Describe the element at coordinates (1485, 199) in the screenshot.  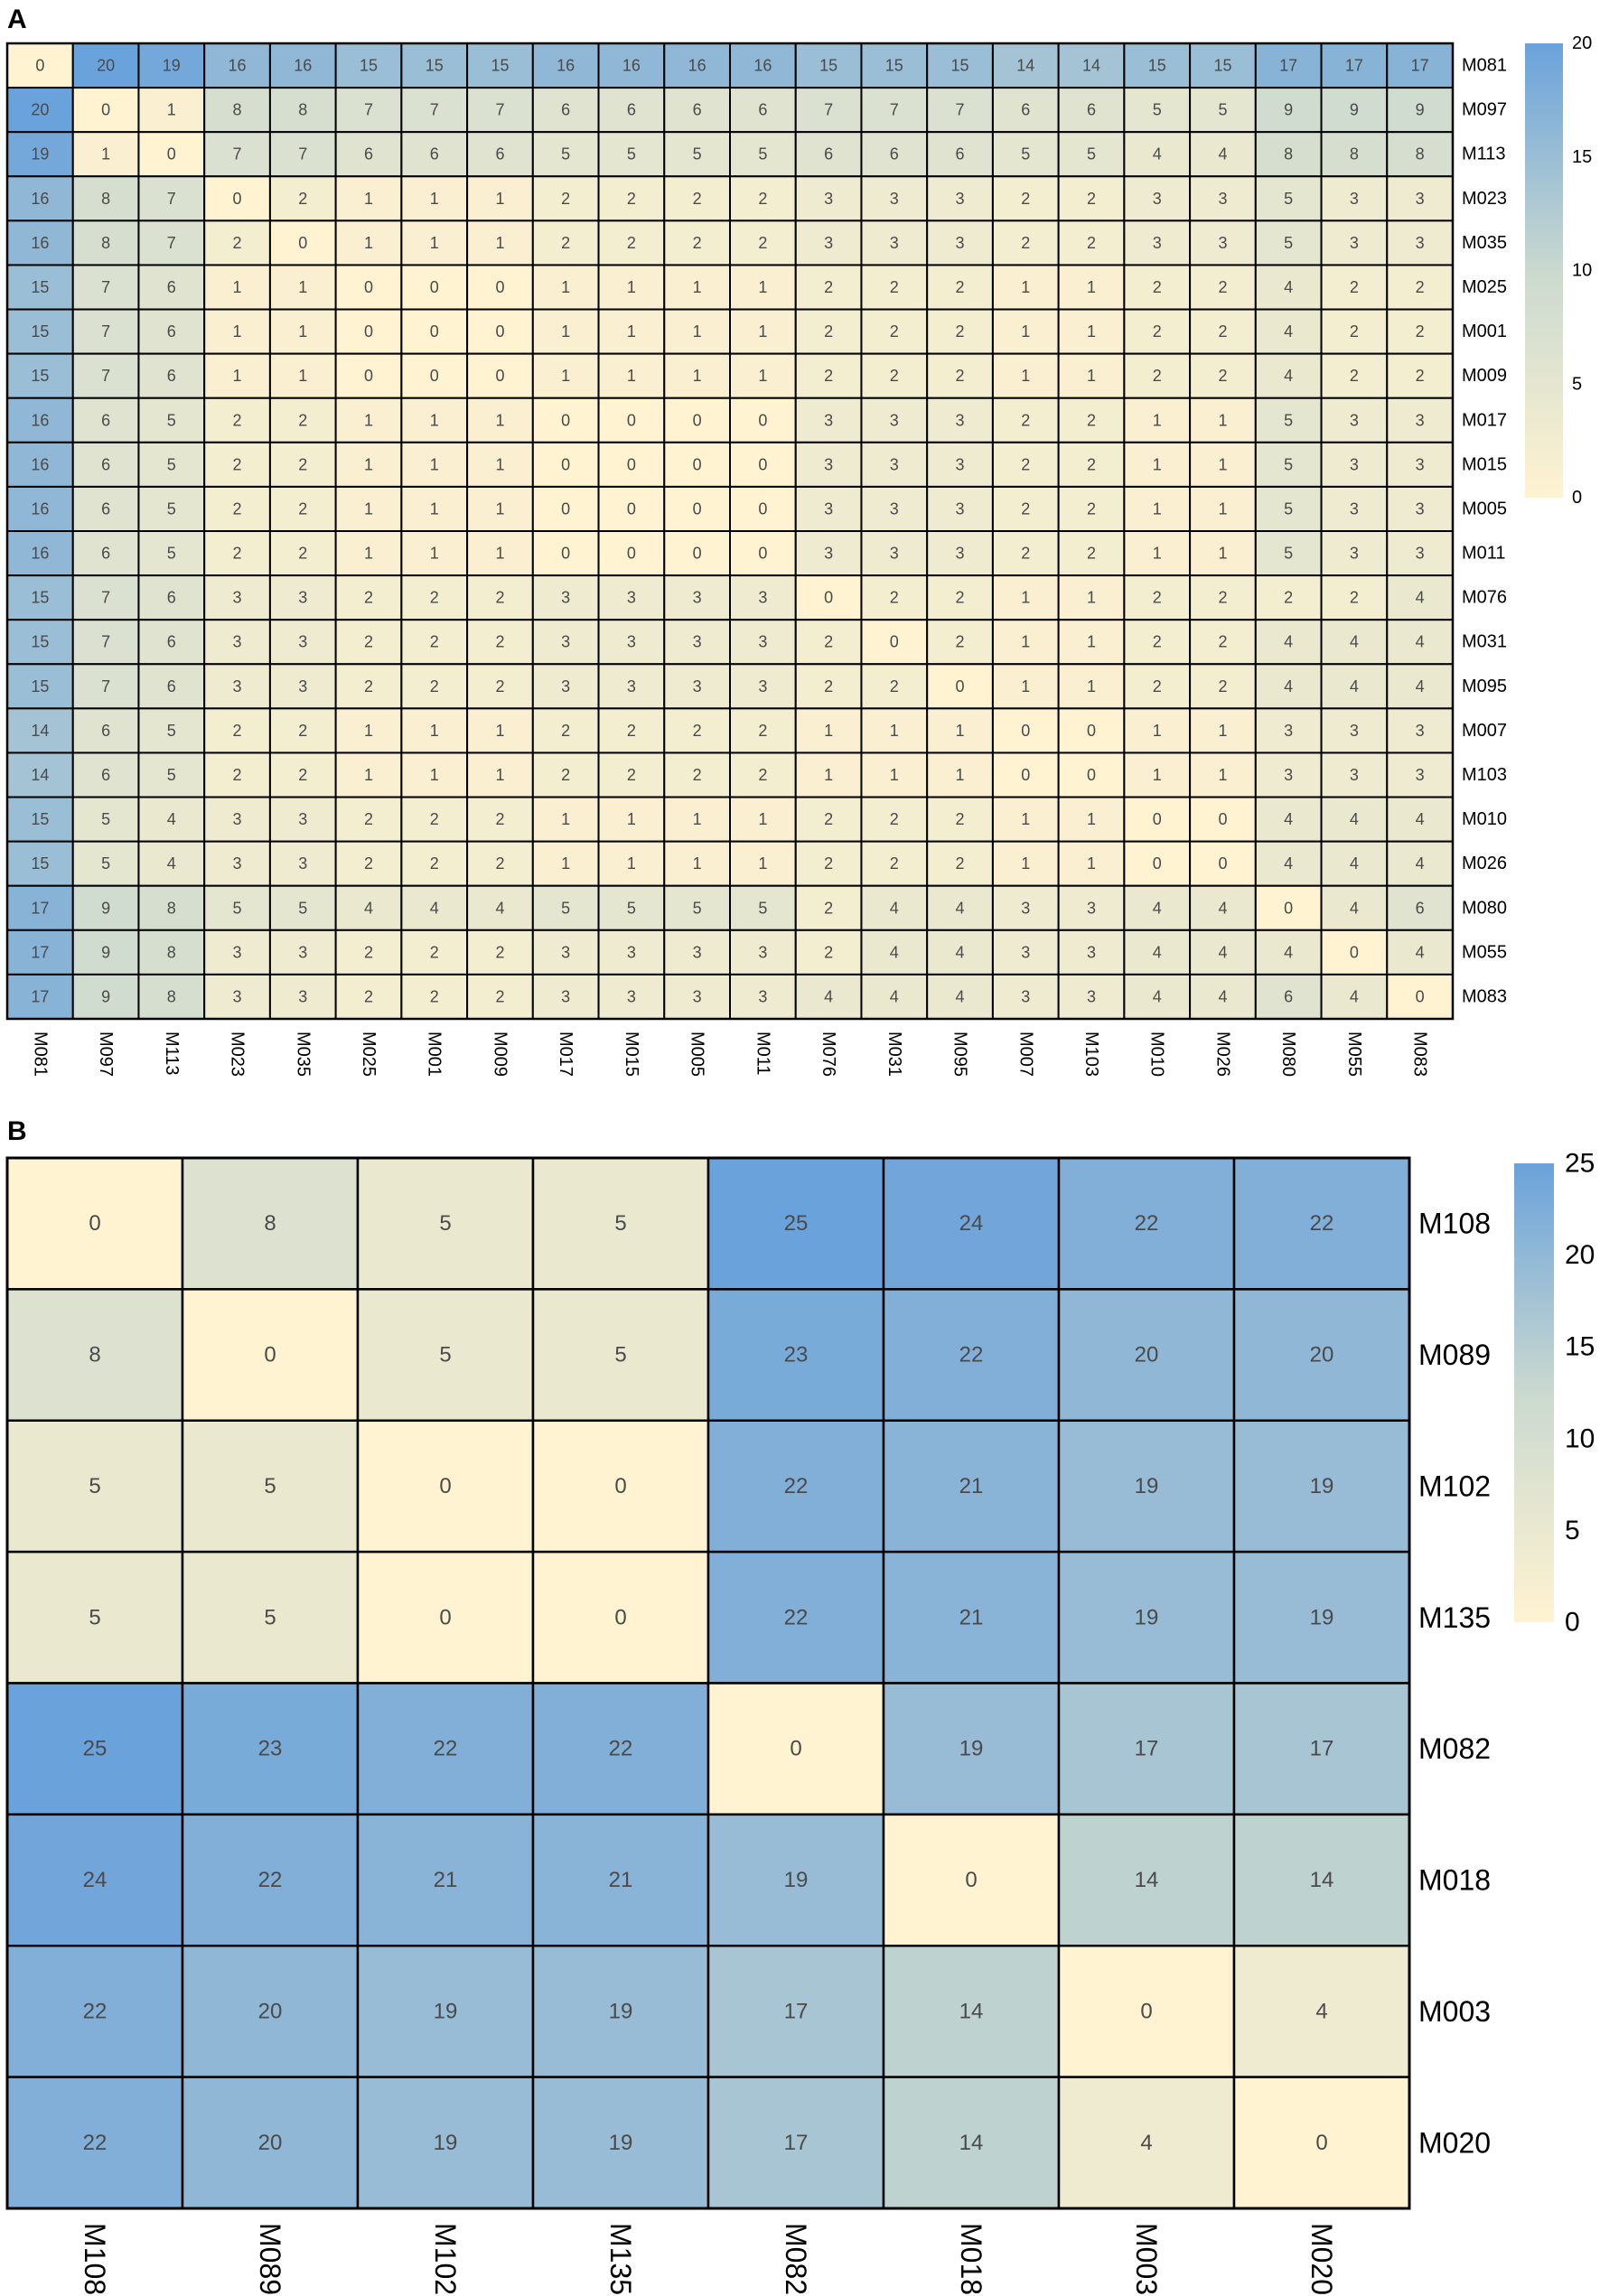
I see `row-label: M023` at that location.